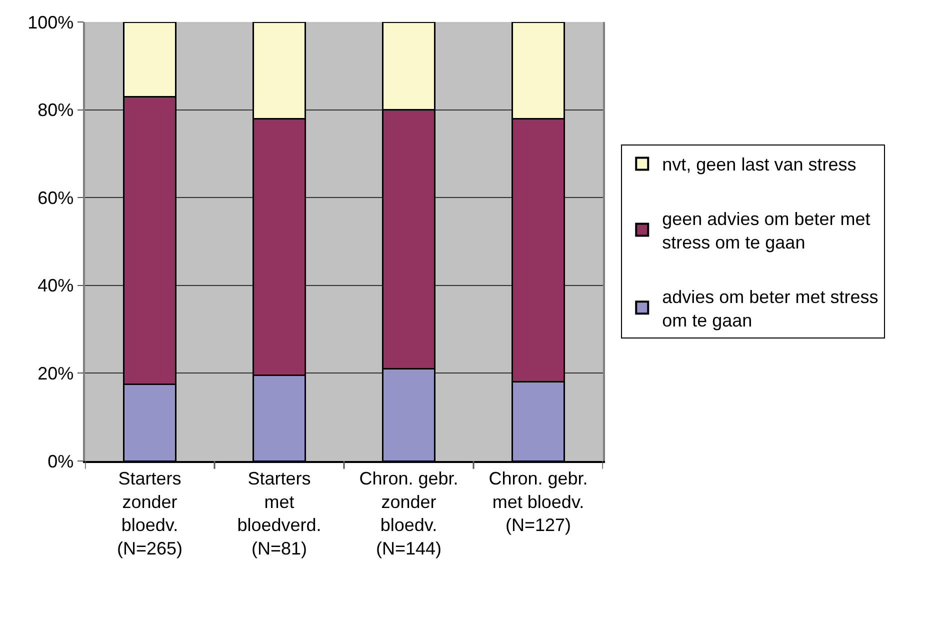 The width and height of the screenshot is (925, 621). Describe the element at coordinates (759, 164) in the screenshot. I see `legend-label: nvt, geen last van stress` at that location.